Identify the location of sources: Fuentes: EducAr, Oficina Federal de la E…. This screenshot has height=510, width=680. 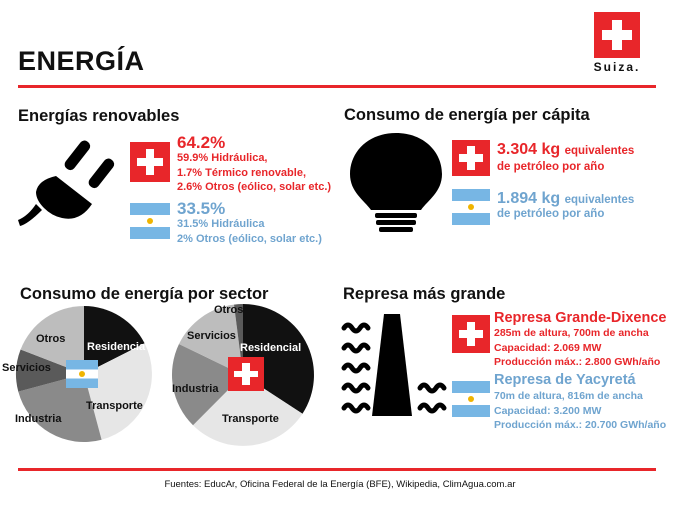
(340, 484).